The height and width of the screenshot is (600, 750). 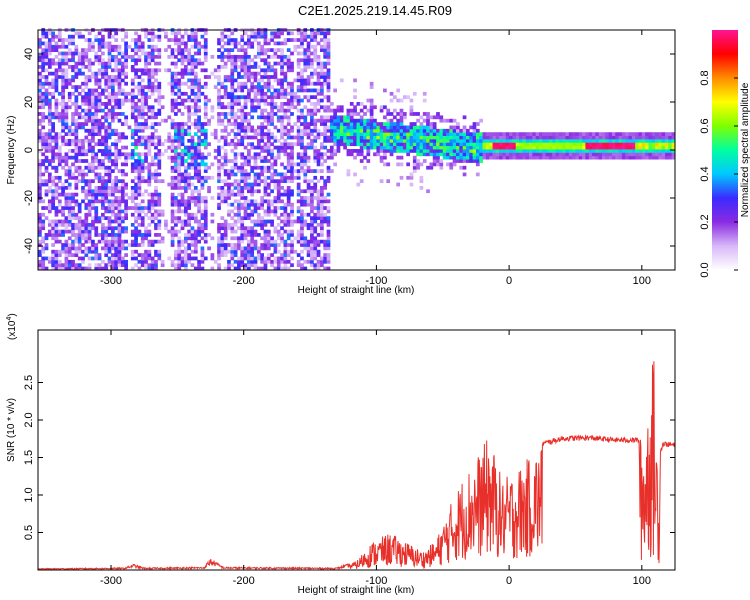 What do you see at coordinates (244, 281) in the screenshot?
I see `spectrogram-x-tick-label: -200` at bounding box center [244, 281].